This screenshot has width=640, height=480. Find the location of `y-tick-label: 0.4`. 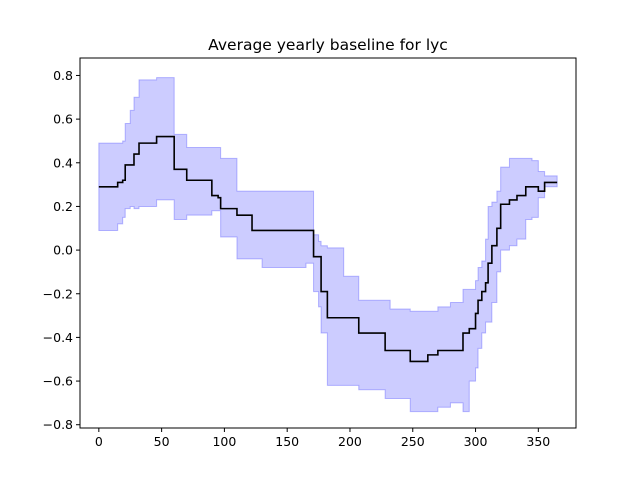

y-tick-label: 0.4 is located at coordinates (63, 162).